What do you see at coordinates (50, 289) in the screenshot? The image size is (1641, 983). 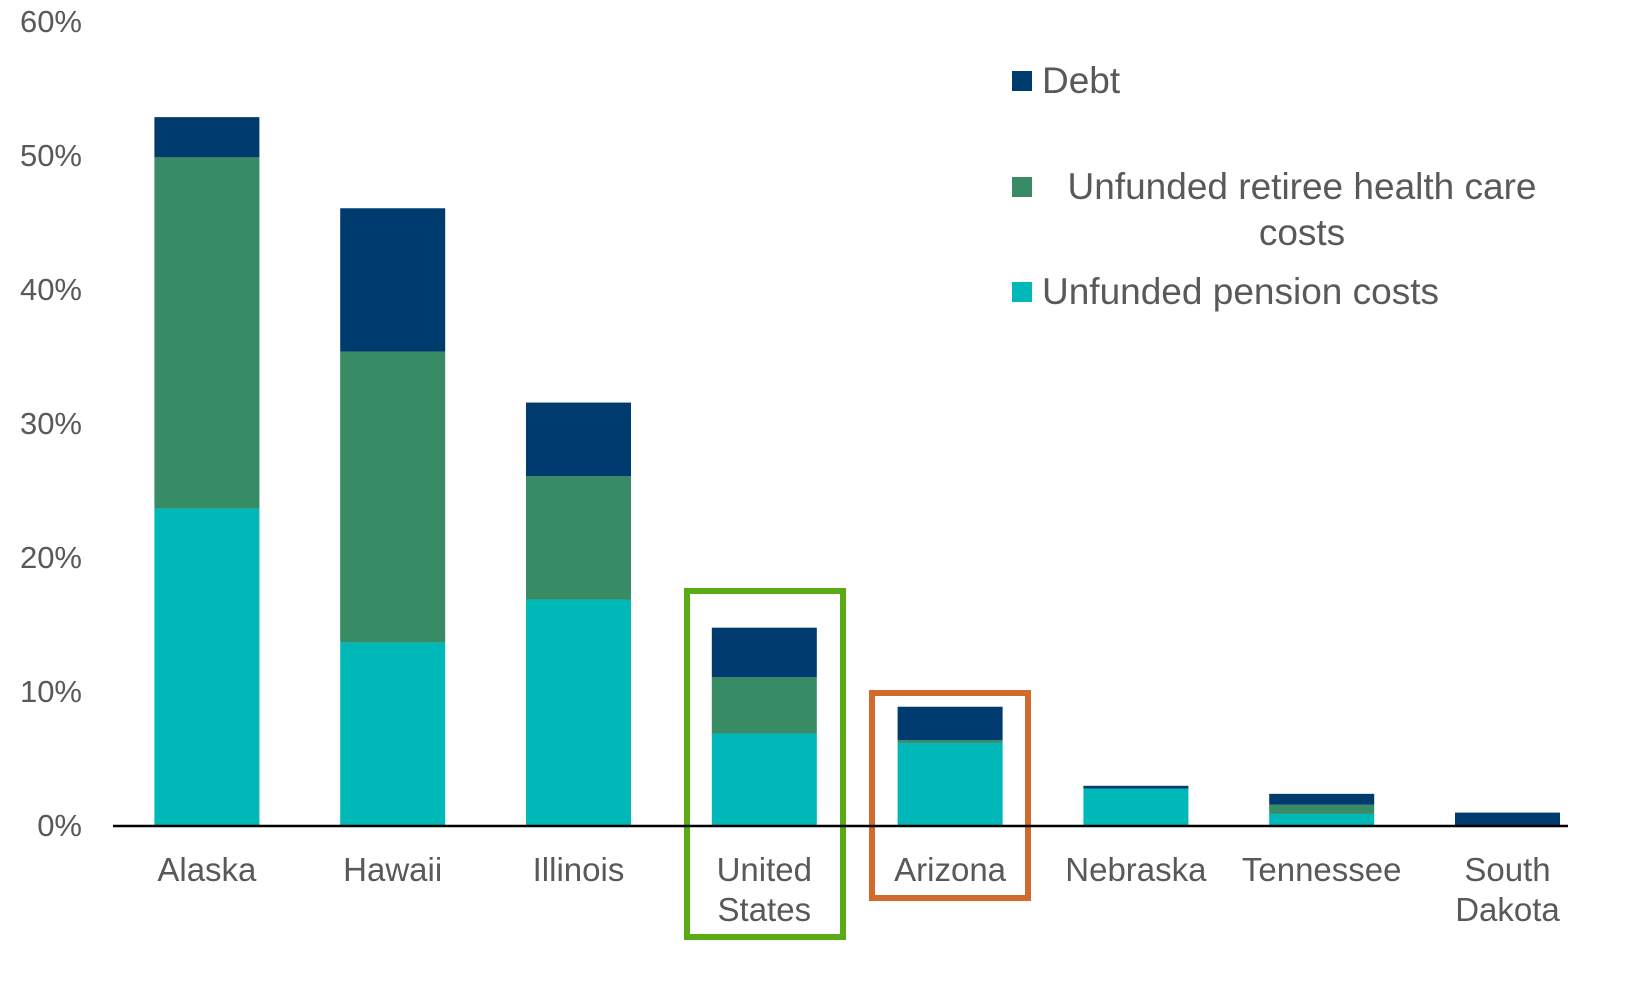 I see `y-tick-label: 40%` at bounding box center [50, 289].